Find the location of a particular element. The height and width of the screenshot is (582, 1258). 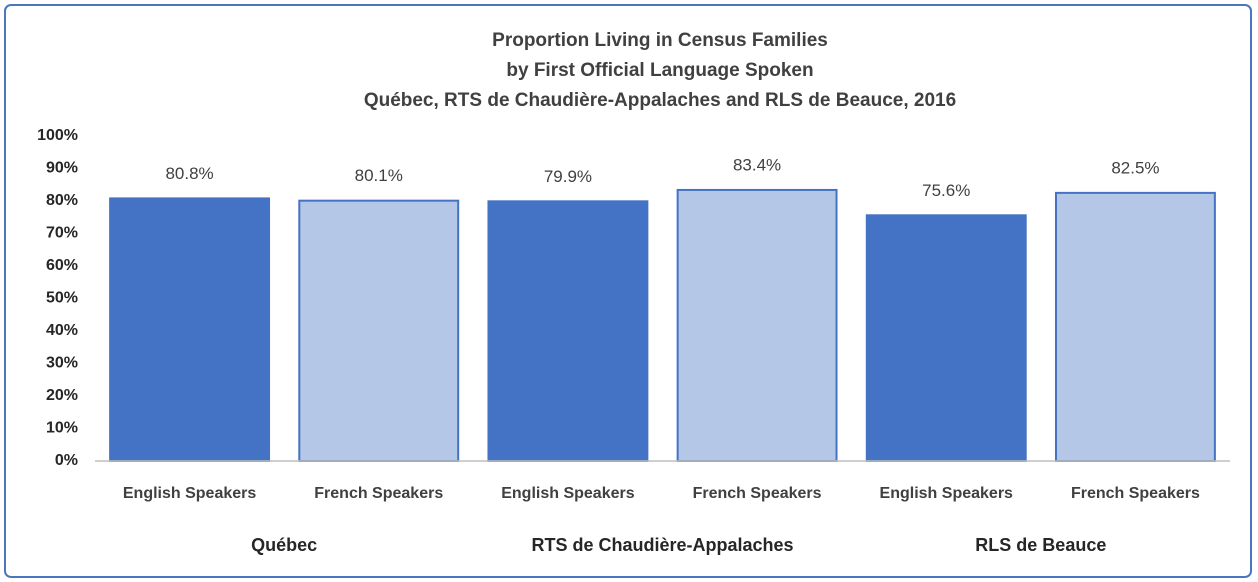

y-tick-label: 100% is located at coordinates (57, 135).